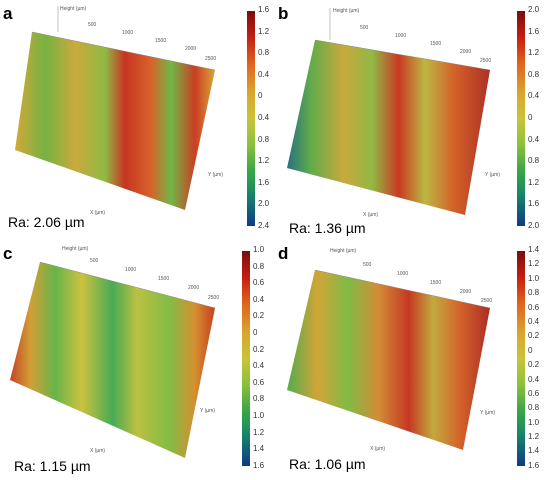  What do you see at coordinates (263, 117) in the screenshot?
I see `color-scale-ticks: 1.6 1.2 0.8 0.4 0 0.4 0.8 1.2 1.6 2.0 2.4` at bounding box center [263, 117].